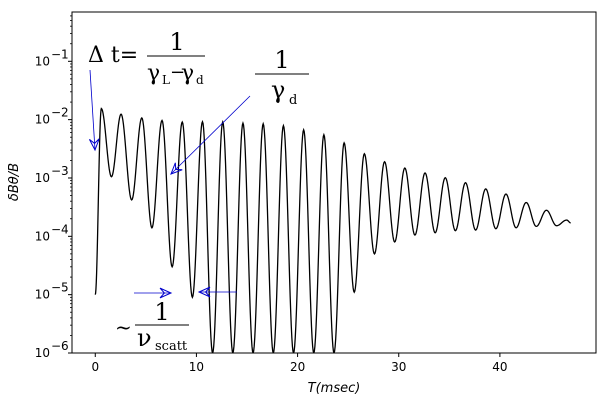 This screenshot has width=600, height=400. I want to click on y-tick-exponent: −1, so click(60, 54).